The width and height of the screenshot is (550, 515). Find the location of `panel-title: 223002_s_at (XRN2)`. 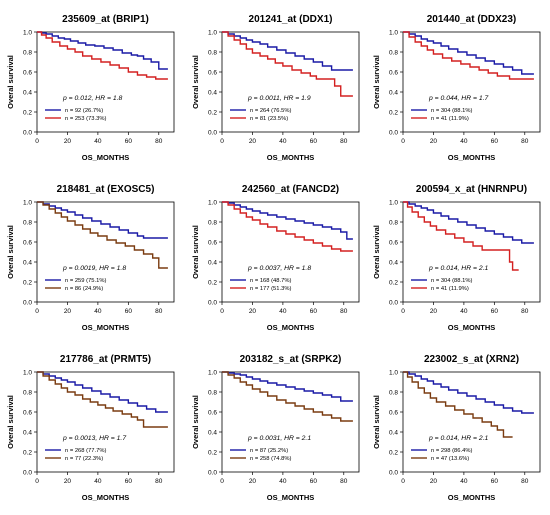

panel-title: 223002_s_at (XRN2) is located at coordinates (471, 359).